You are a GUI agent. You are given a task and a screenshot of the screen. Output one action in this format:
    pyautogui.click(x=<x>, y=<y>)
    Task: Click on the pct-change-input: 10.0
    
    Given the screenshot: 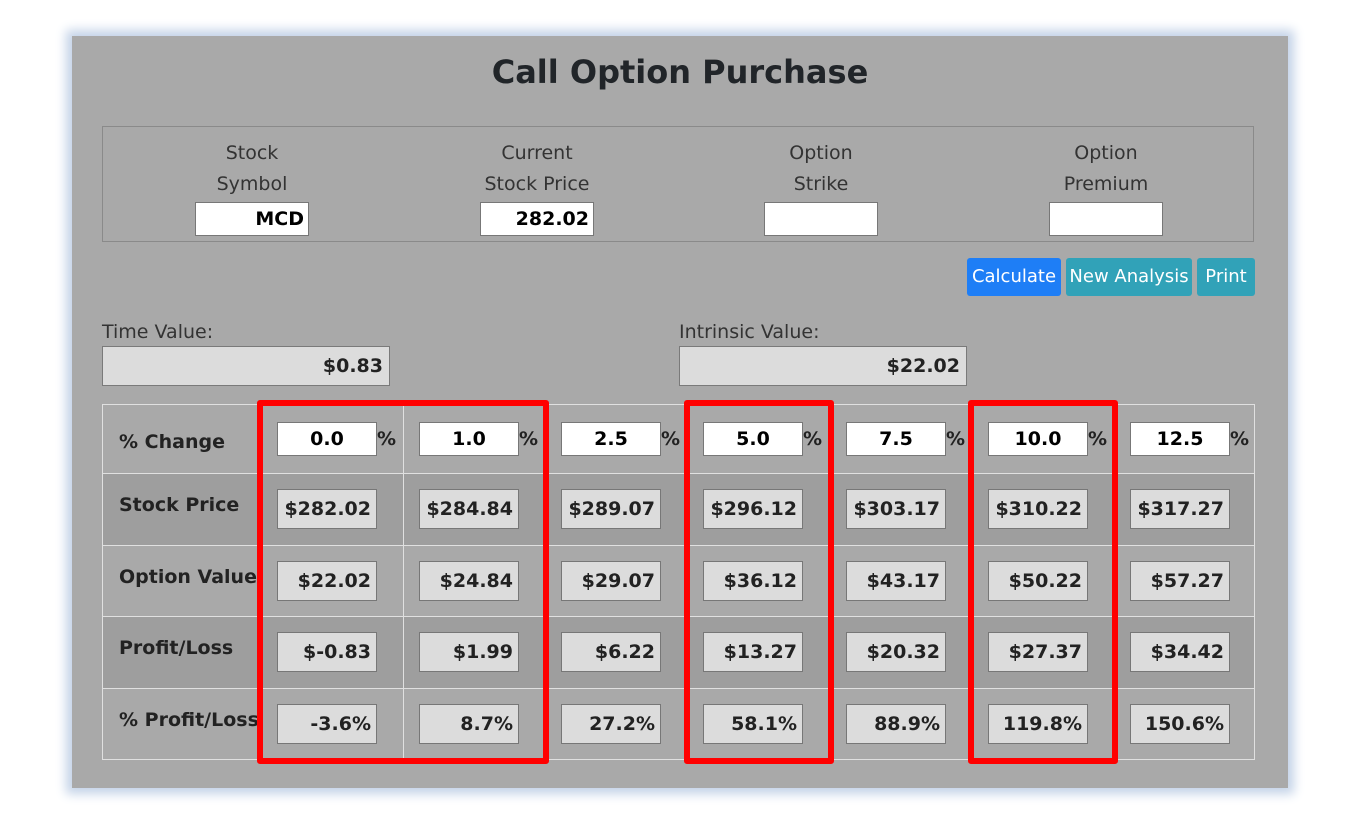 What is the action you would take?
    pyautogui.click(x=1038, y=439)
    